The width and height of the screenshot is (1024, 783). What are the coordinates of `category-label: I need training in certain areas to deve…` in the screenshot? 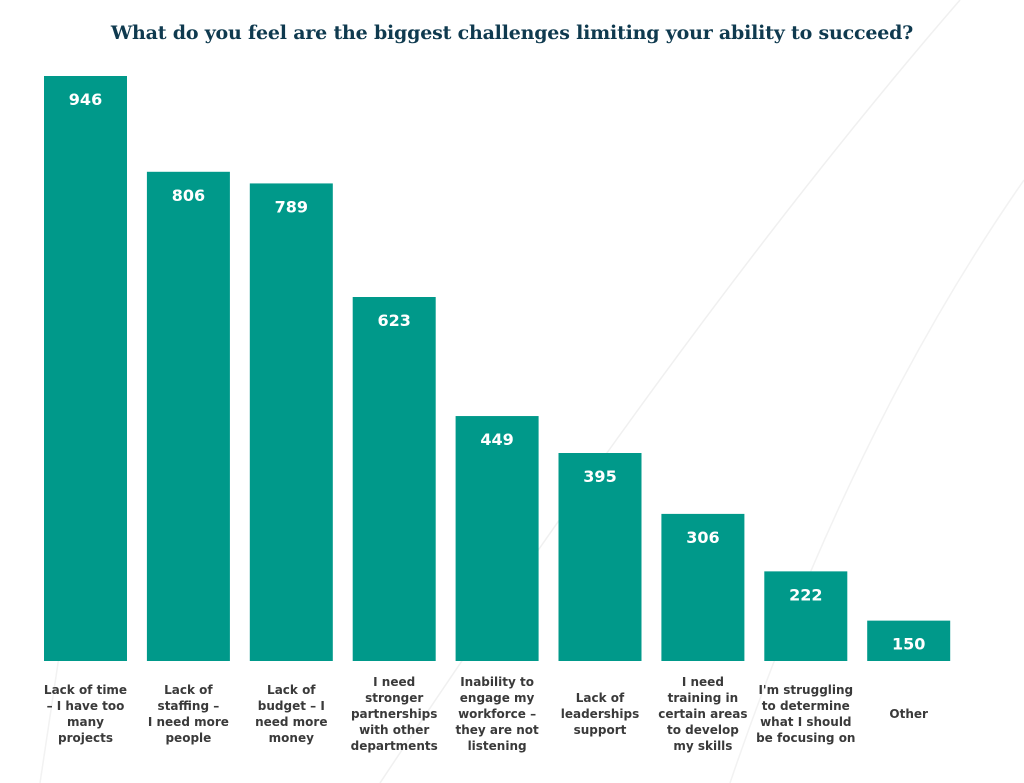 It's located at (703, 714).